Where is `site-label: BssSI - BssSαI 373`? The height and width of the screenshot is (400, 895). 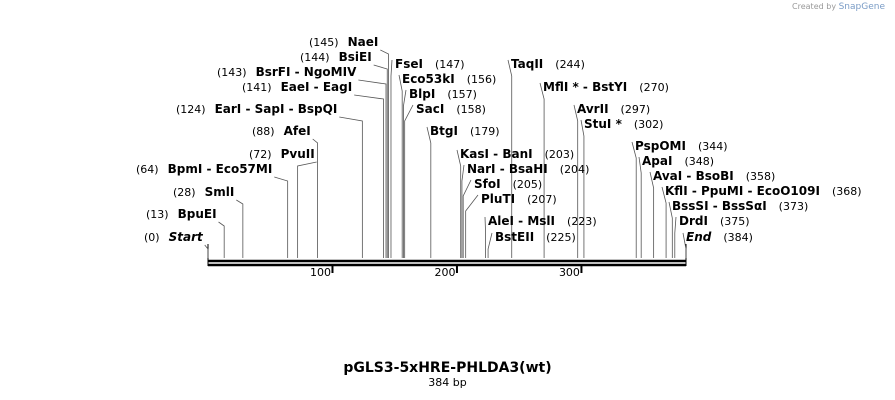 site-label: BssSI - BssSαI 373 is located at coordinates (740, 206).